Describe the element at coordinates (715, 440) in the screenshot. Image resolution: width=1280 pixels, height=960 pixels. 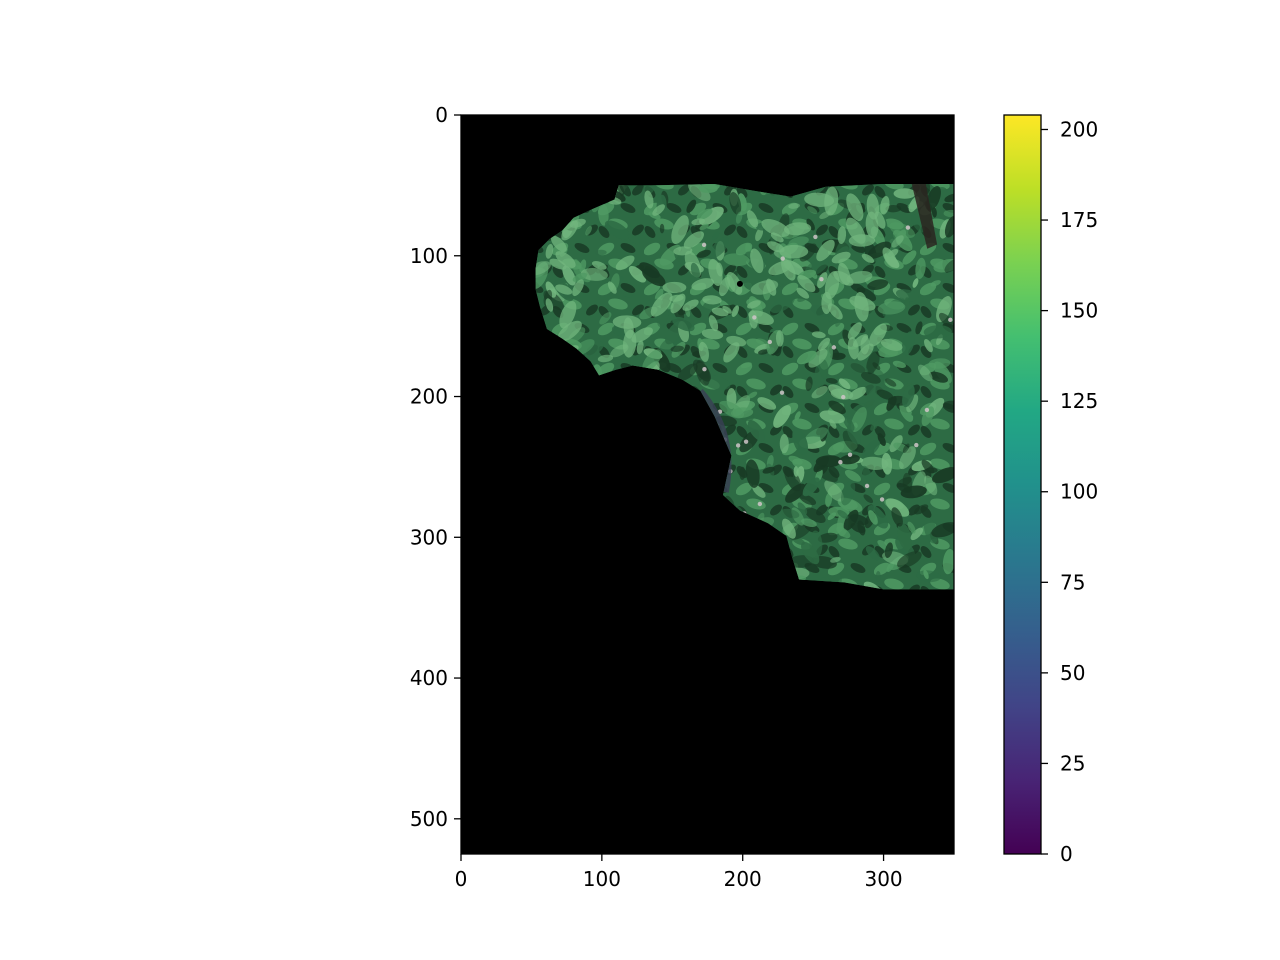
I see `shadow-edge` at that location.